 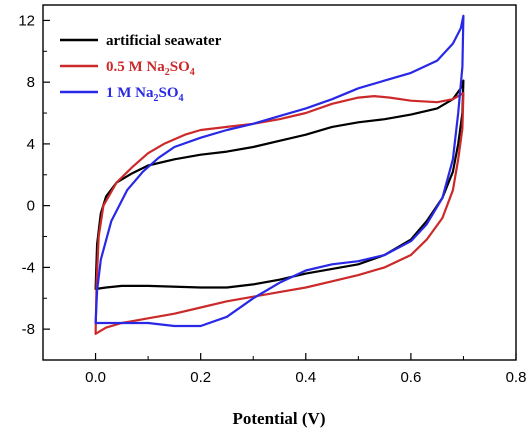 What do you see at coordinates (410, 377) in the screenshot?
I see `x-tick-label: 0.6` at bounding box center [410, 377].